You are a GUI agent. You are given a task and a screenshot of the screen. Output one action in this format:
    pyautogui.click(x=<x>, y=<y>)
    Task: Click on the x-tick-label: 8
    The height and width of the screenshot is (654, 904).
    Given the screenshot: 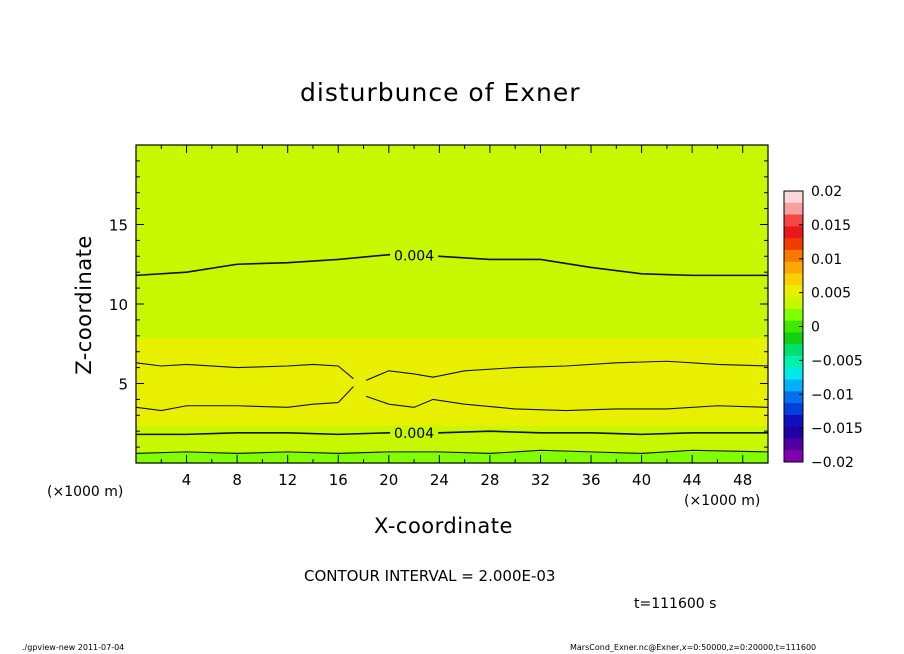 What is the action you would take?
    pyautogui.click(x=237, y=480)
    